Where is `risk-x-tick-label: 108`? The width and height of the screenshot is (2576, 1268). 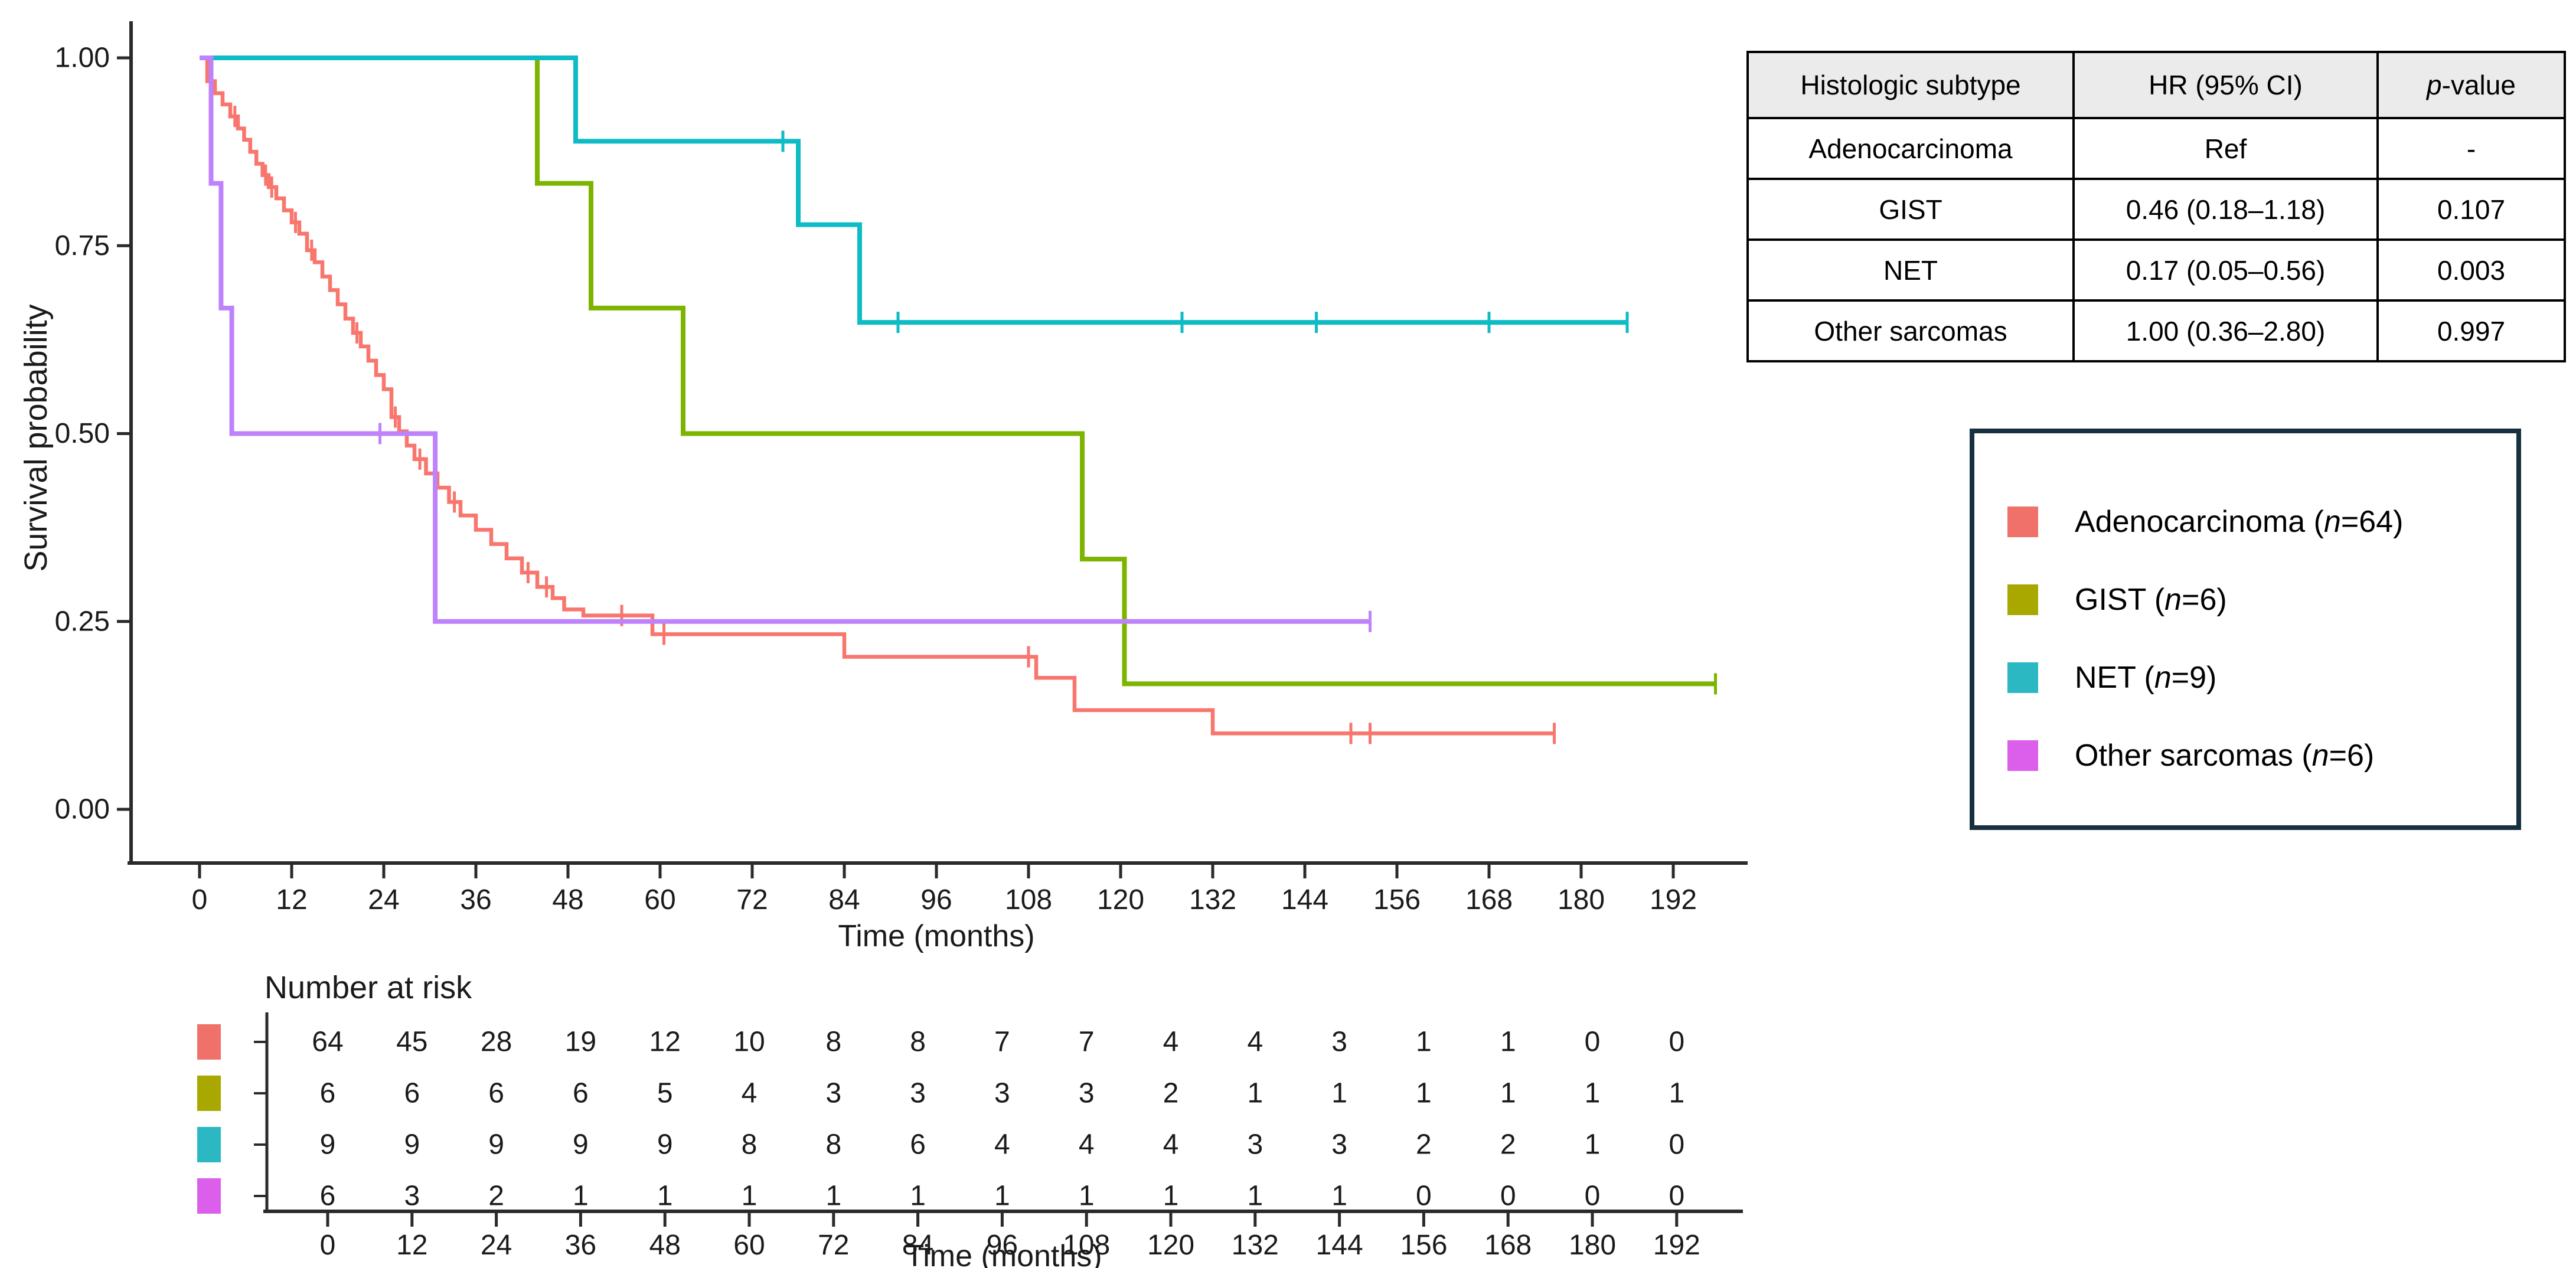 risk-x-tick-label: 108 is located at coordinates (1086, 1245).